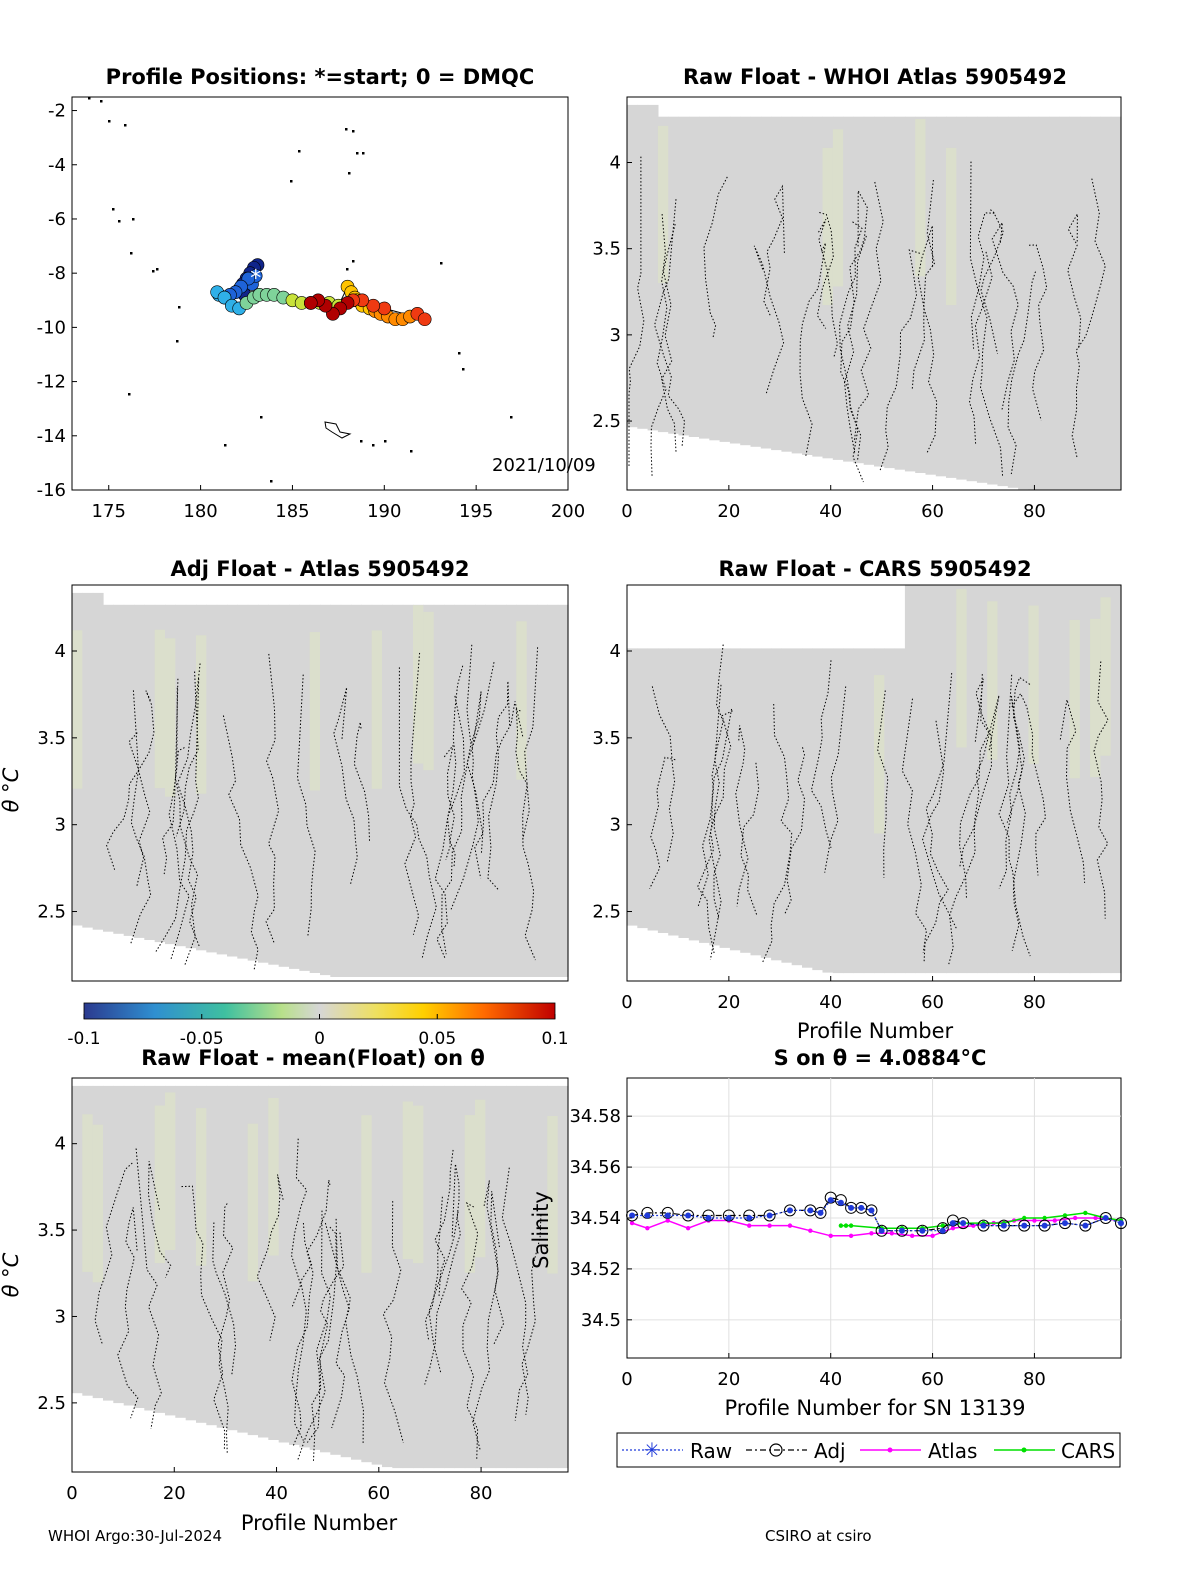 This screenshot has height=1575, width=1200. What do you see at coordinates (612, 292) in the screenshot?
I see `whoi-y-ticks: 4 3.5 3 2.5` at bounding box center [612, 292].